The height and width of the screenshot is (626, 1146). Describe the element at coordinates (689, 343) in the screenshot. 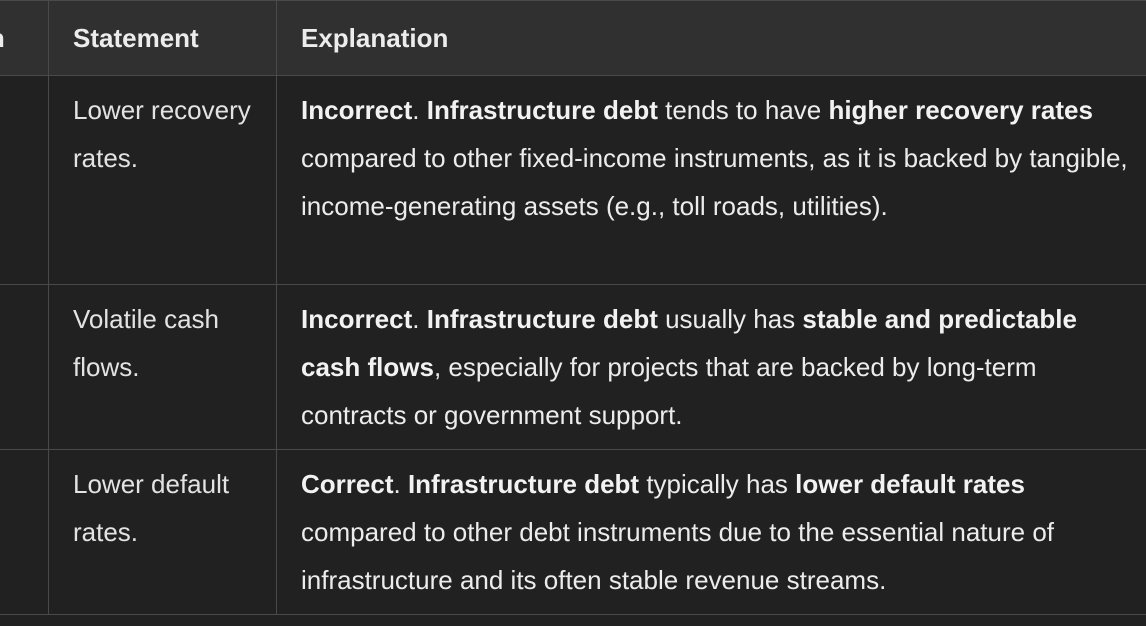

I see `key-phrase: stable and predictable cash flows` at that location.